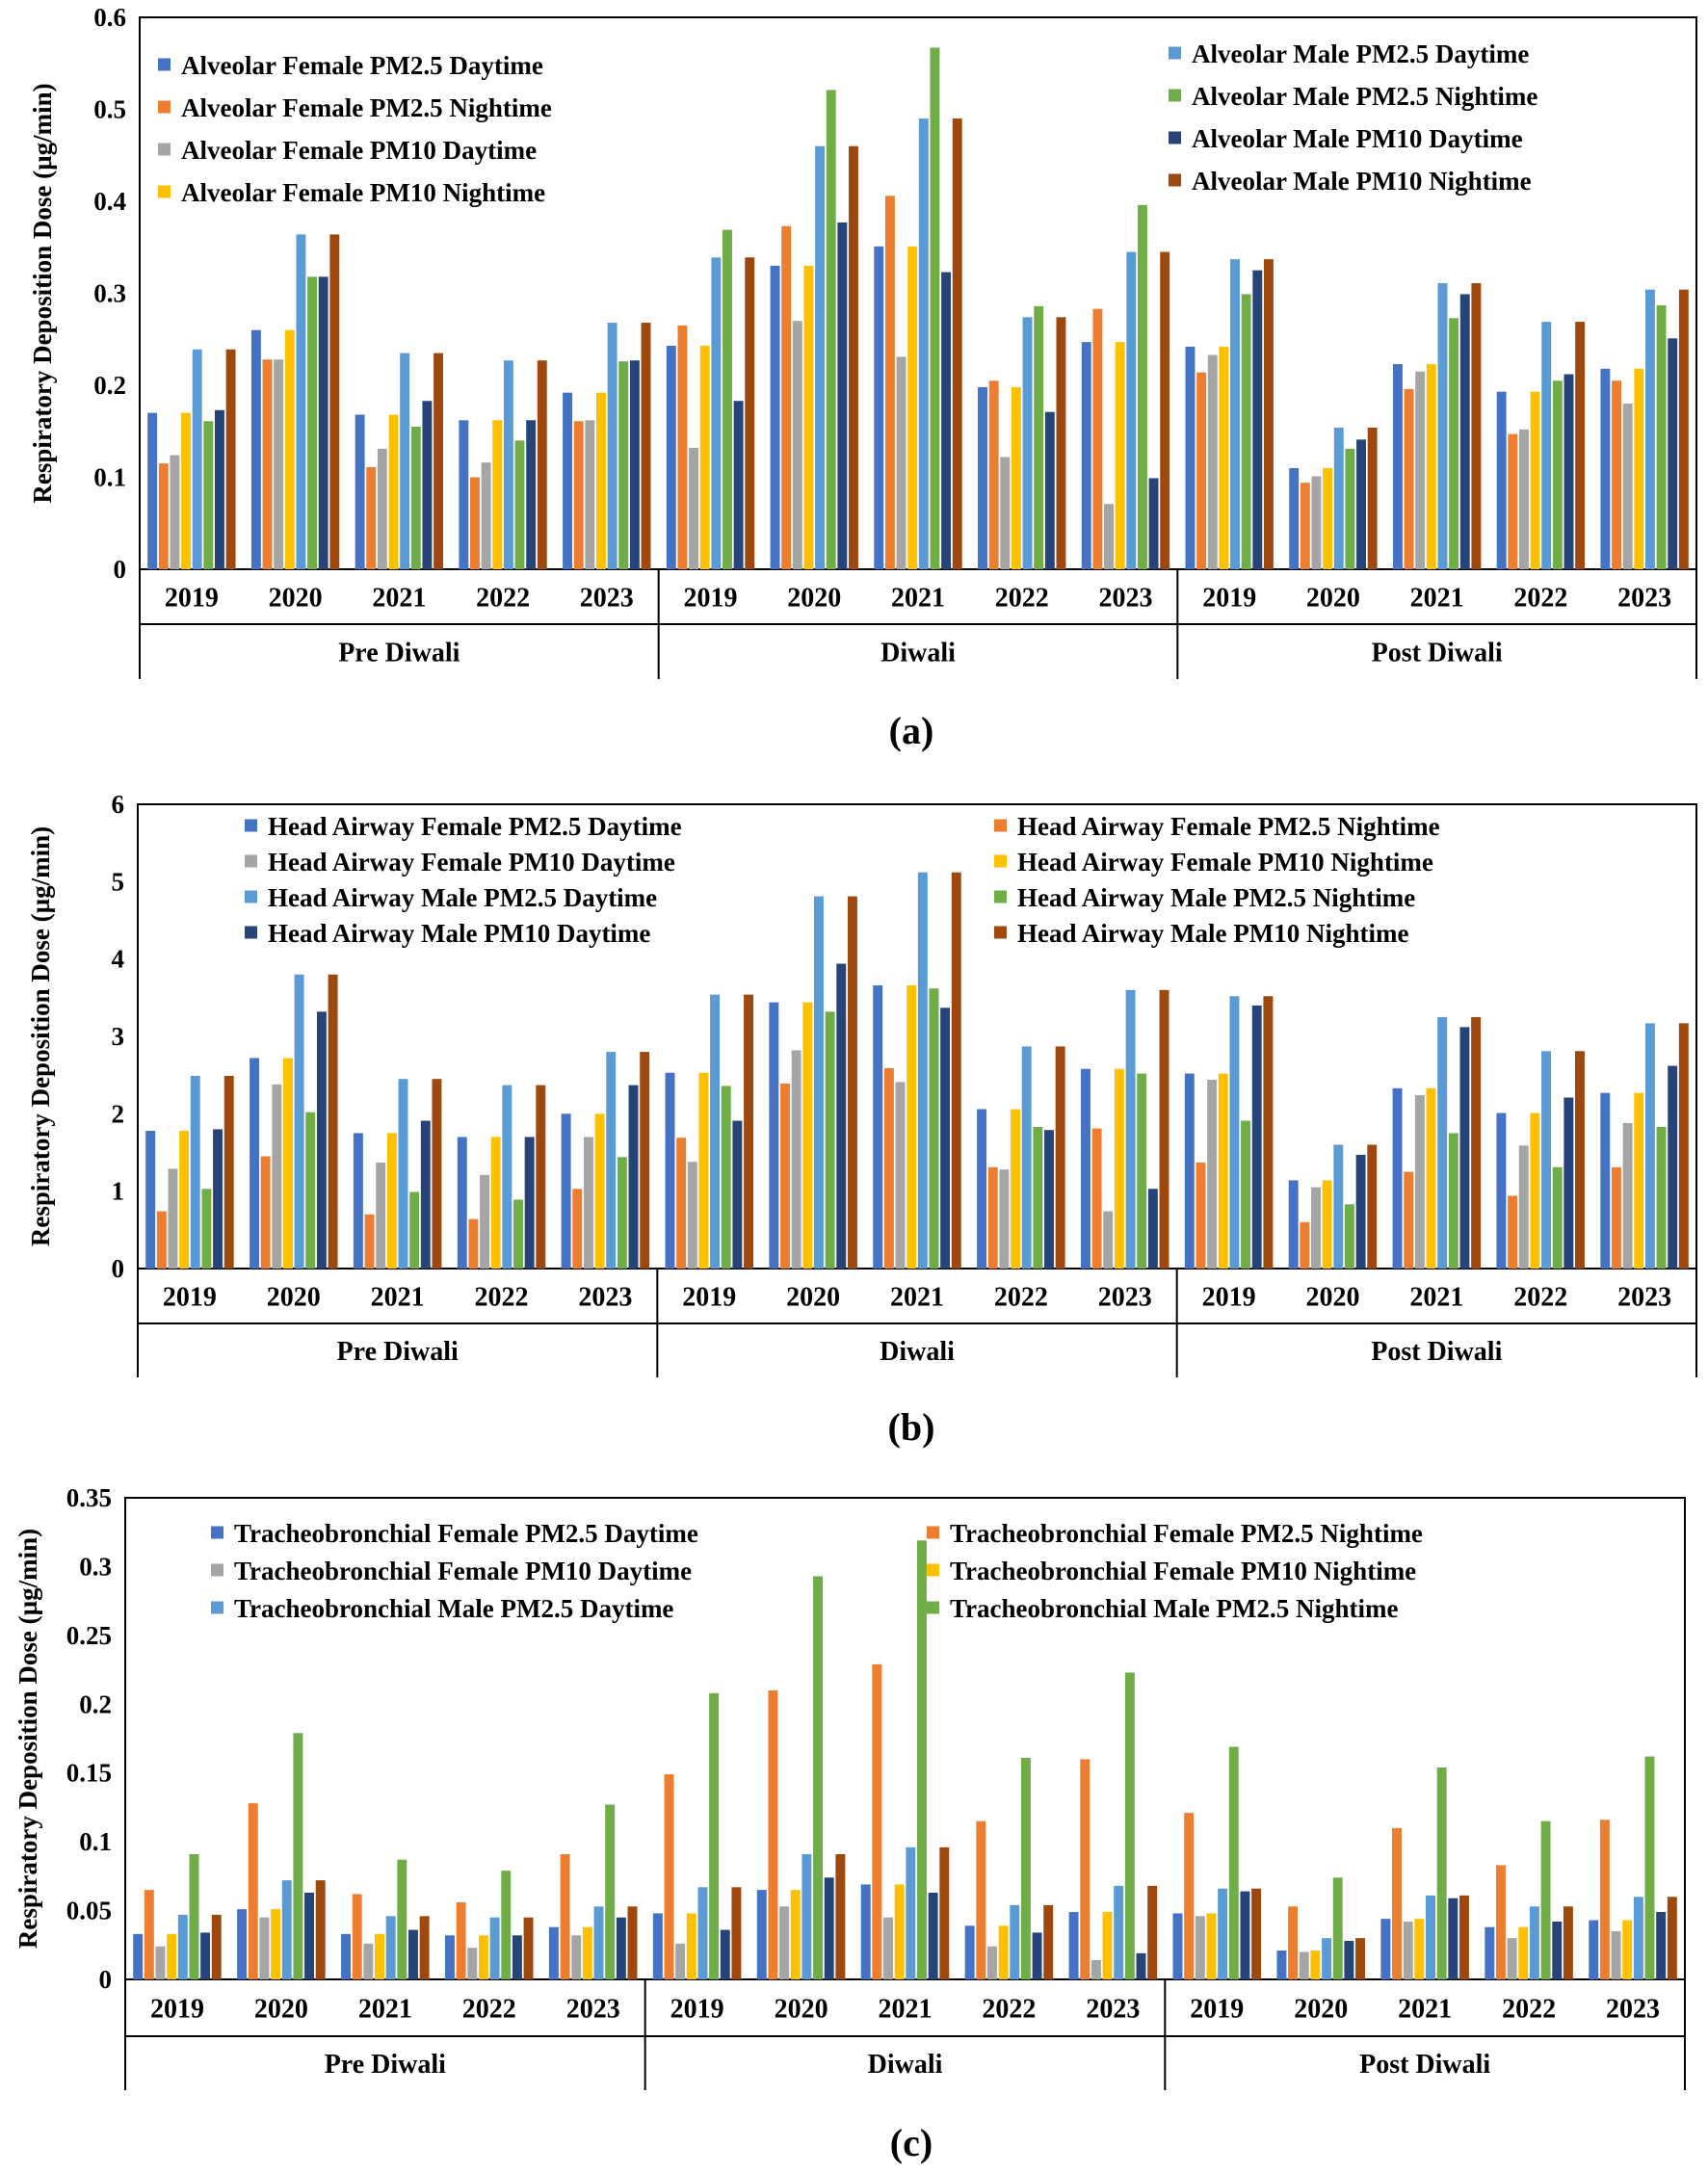  What do you see at coordinates (96, 1703) in the screenshot?
I see `y-tick-label: 0.2` at bounding box center [96, 1703].